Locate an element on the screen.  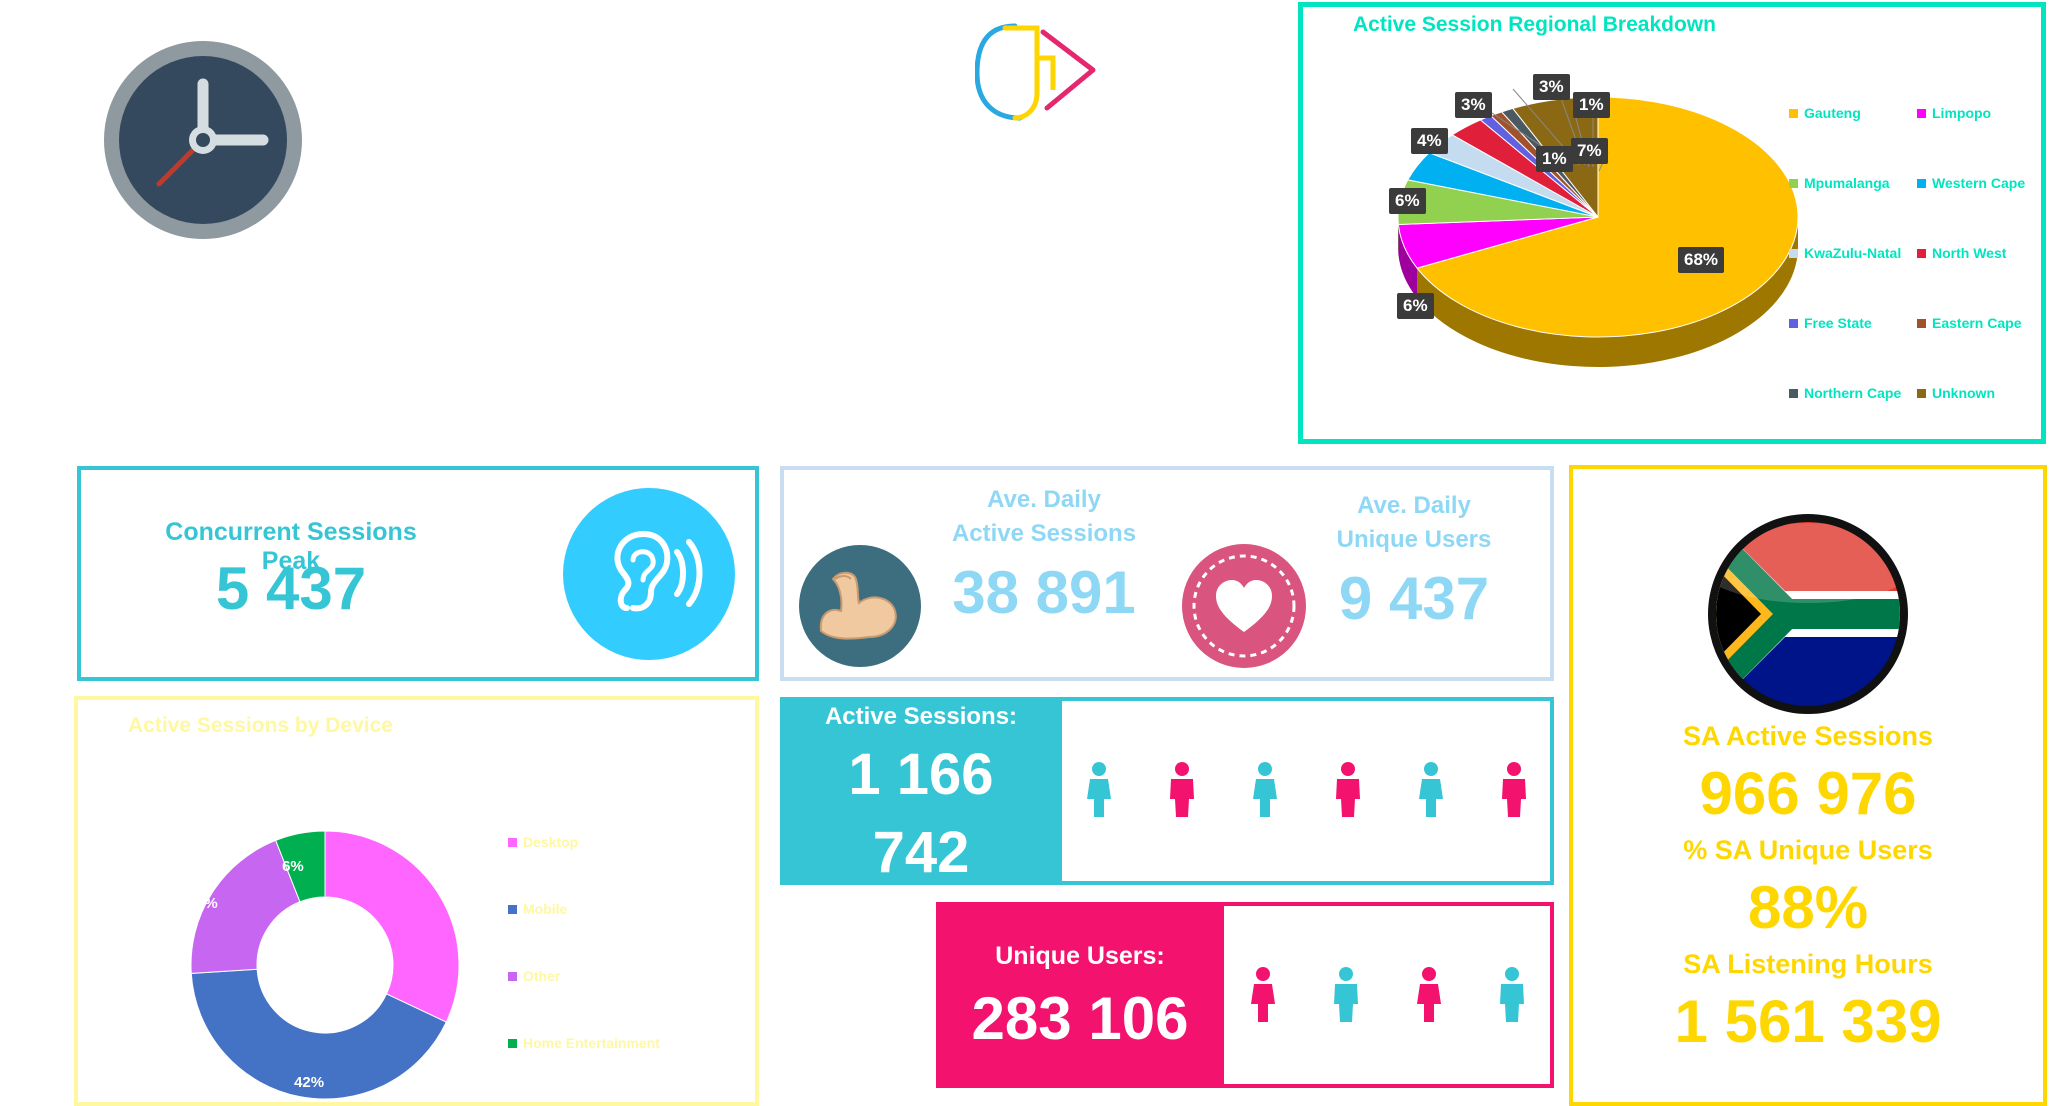
regional-legend-limpopo: Limpopo is located at coordinates (1954, 113).